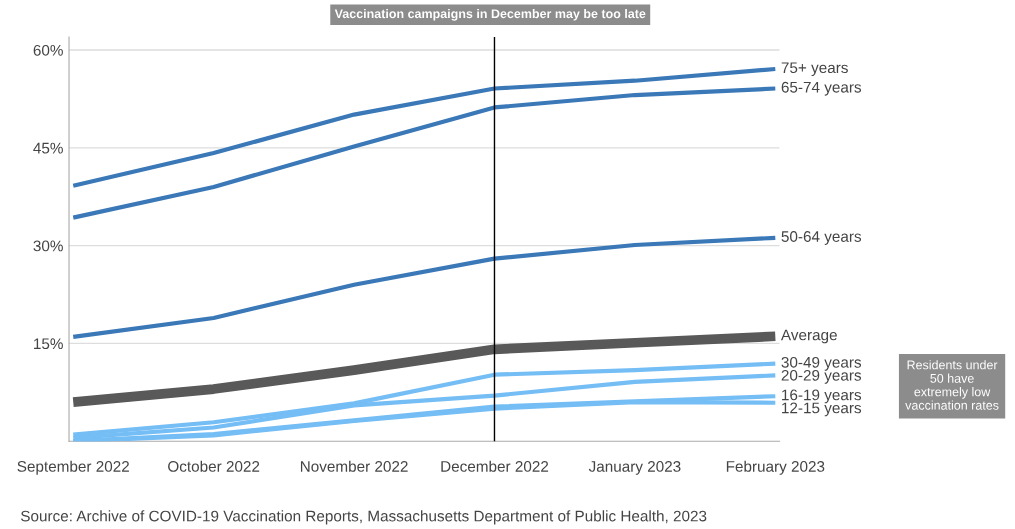 The image size is (1015, 529). I want to click on x-tick-label: February 2023, so click(775, 467).